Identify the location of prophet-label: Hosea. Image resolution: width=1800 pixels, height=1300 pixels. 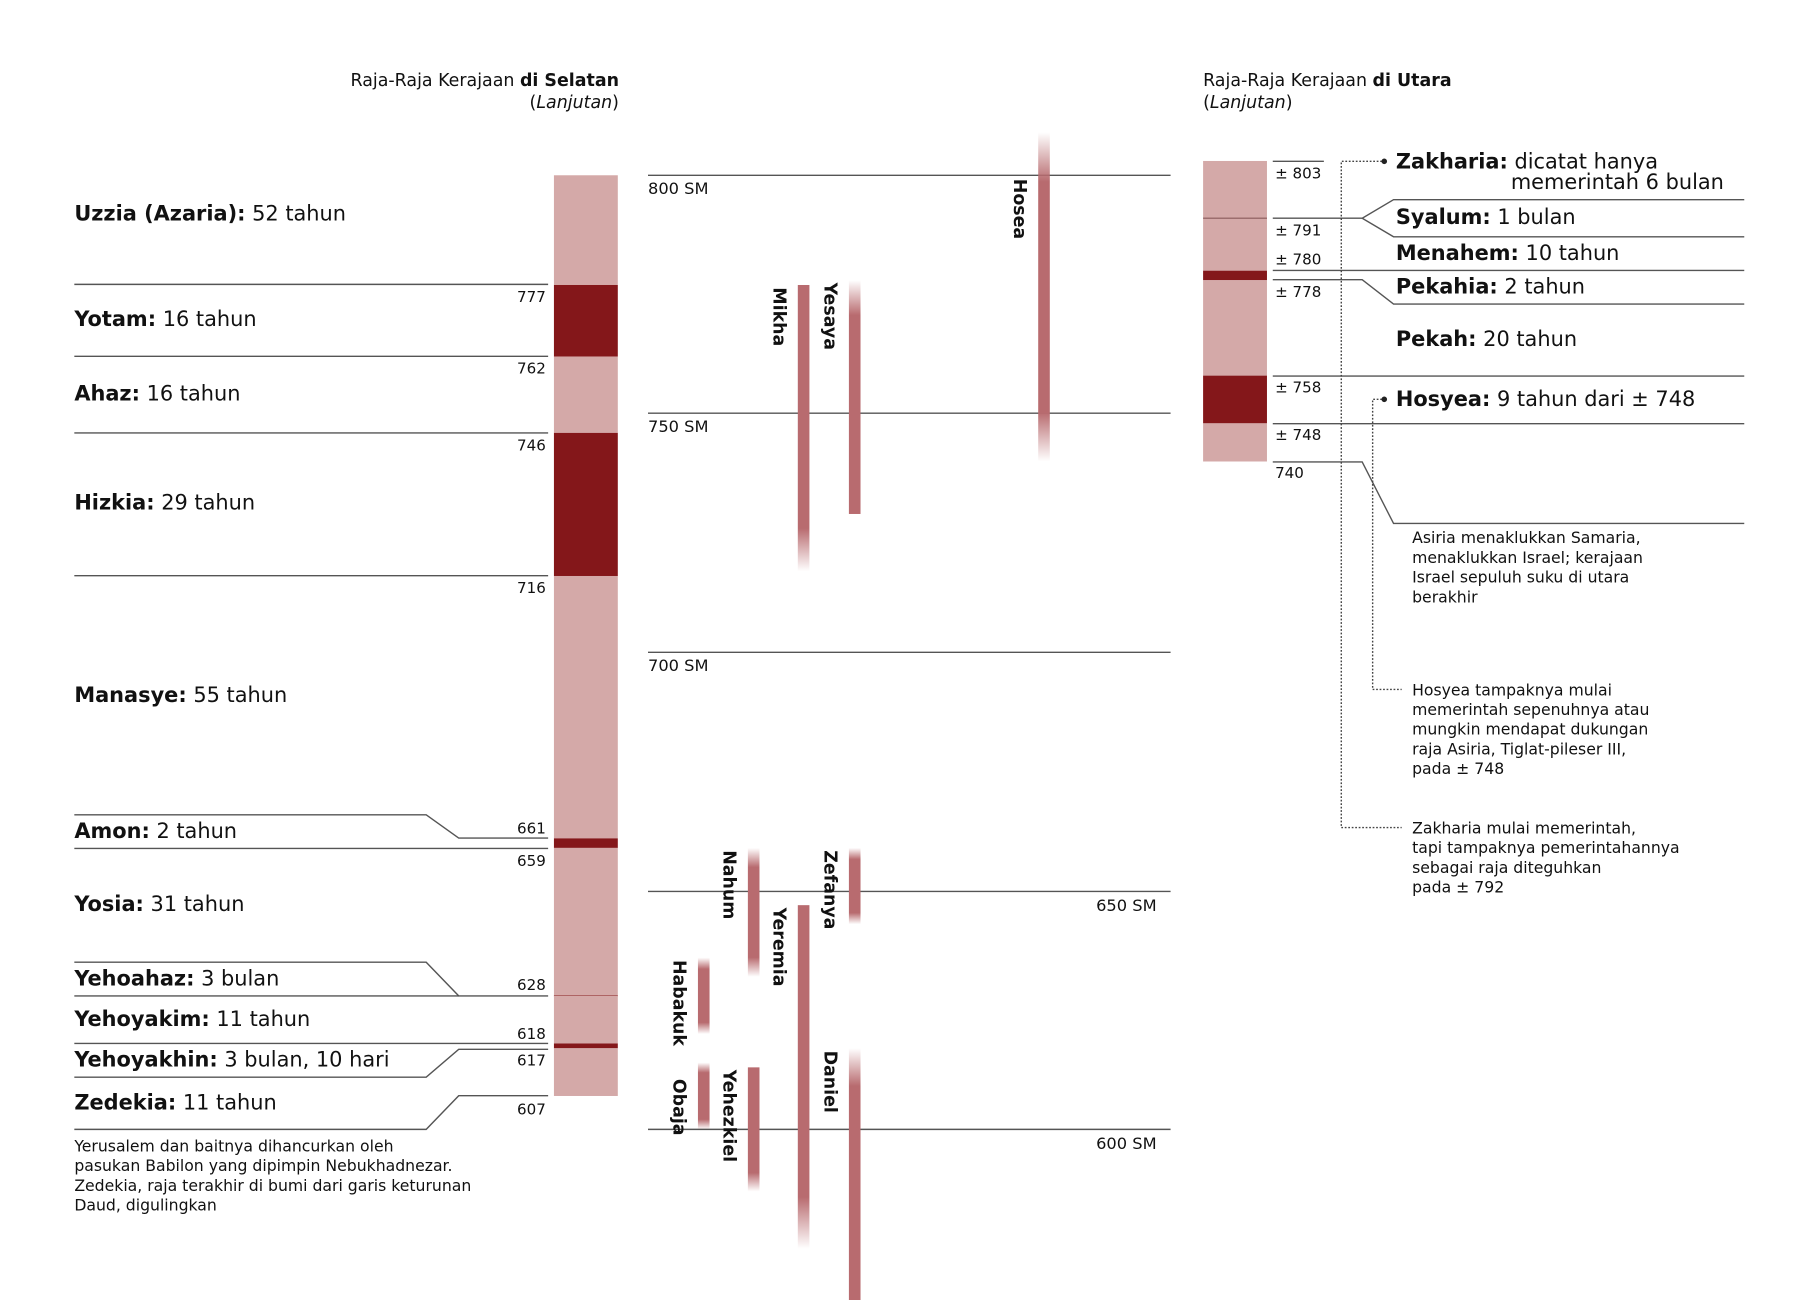
(1019, 209).